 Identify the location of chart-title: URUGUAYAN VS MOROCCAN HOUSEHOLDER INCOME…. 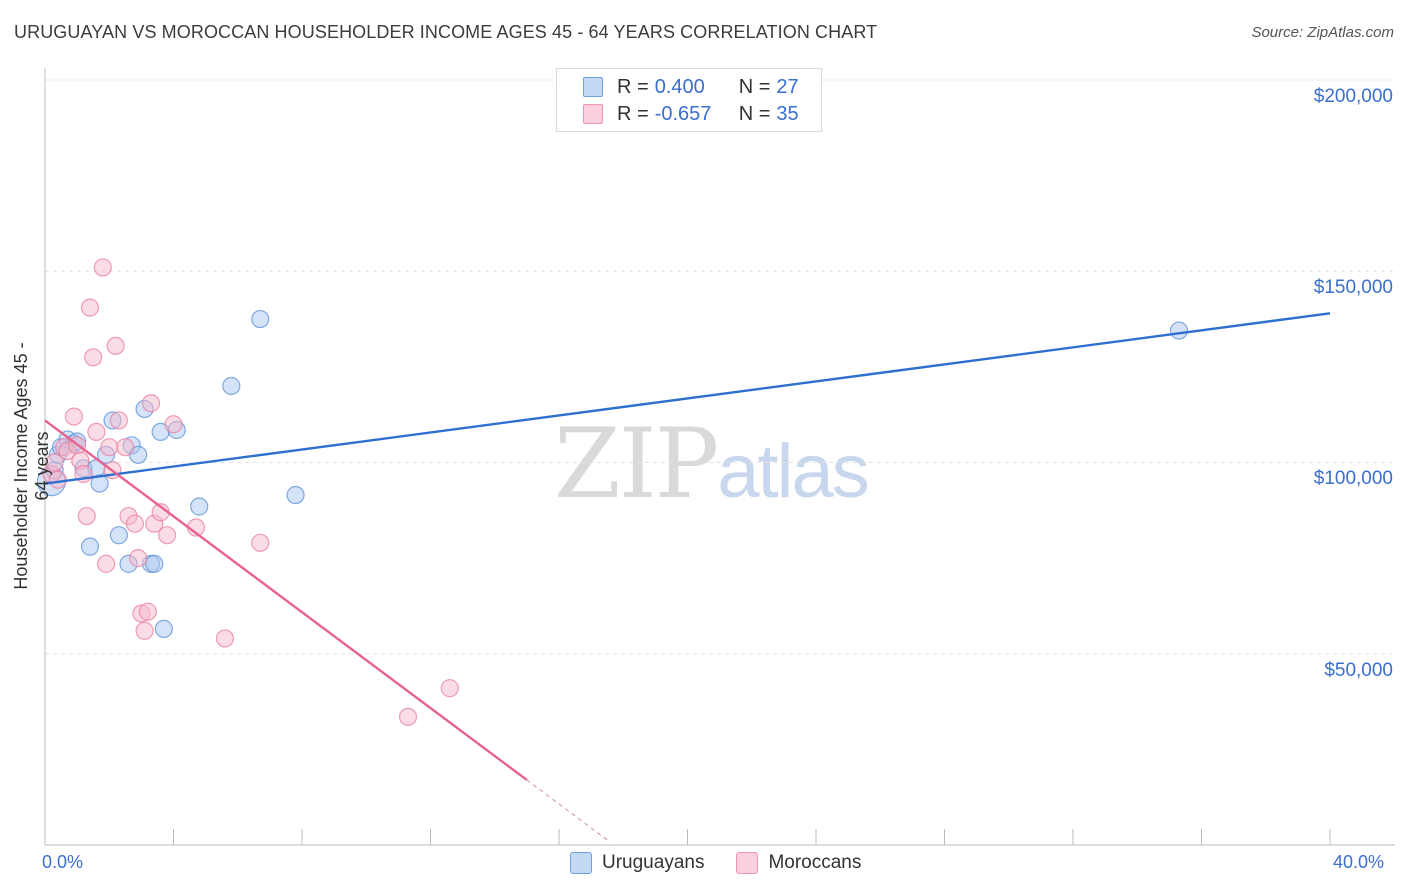
(446, 32).